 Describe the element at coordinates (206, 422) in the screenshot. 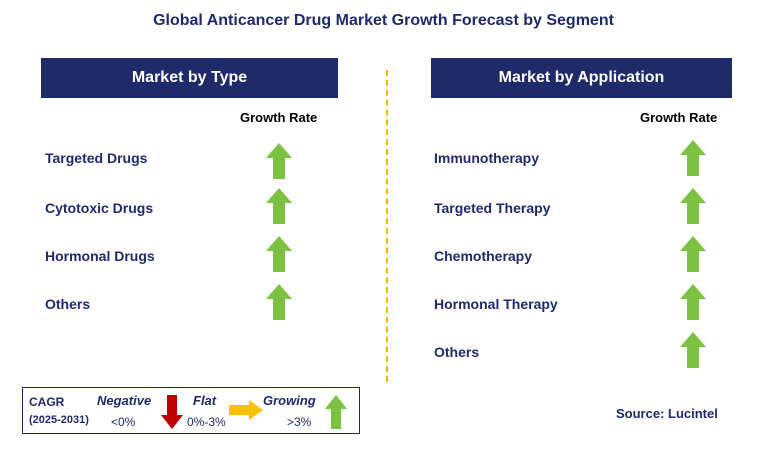

I see `legend-flat-value: 0%-3%` at that location.